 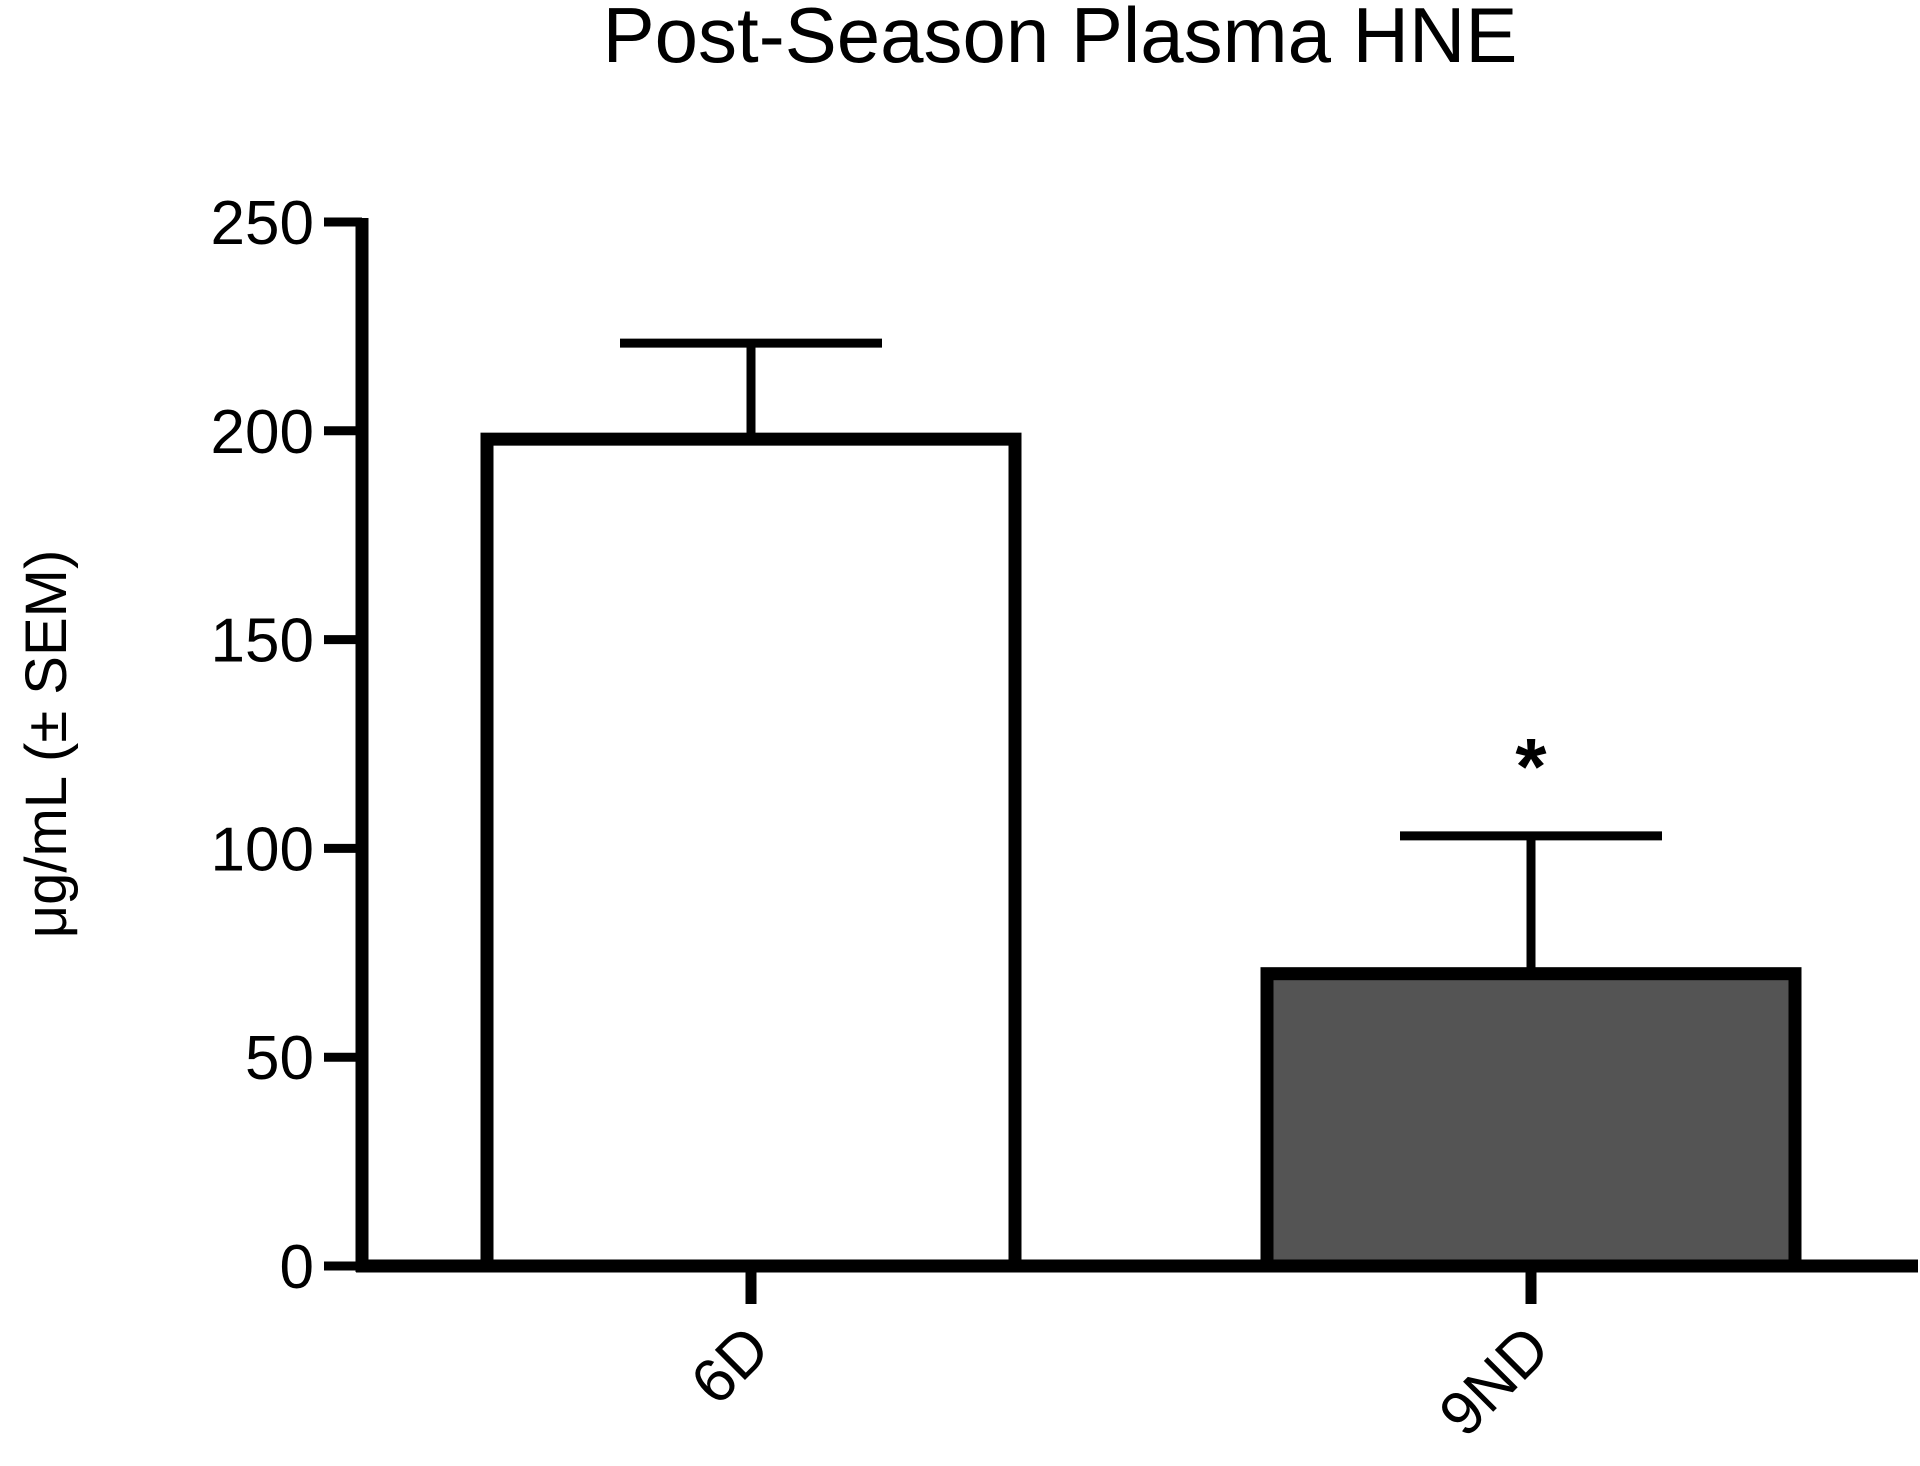 I want to click on y-axis-label: μg/mL (± SEM), so click(x=46, y=744).